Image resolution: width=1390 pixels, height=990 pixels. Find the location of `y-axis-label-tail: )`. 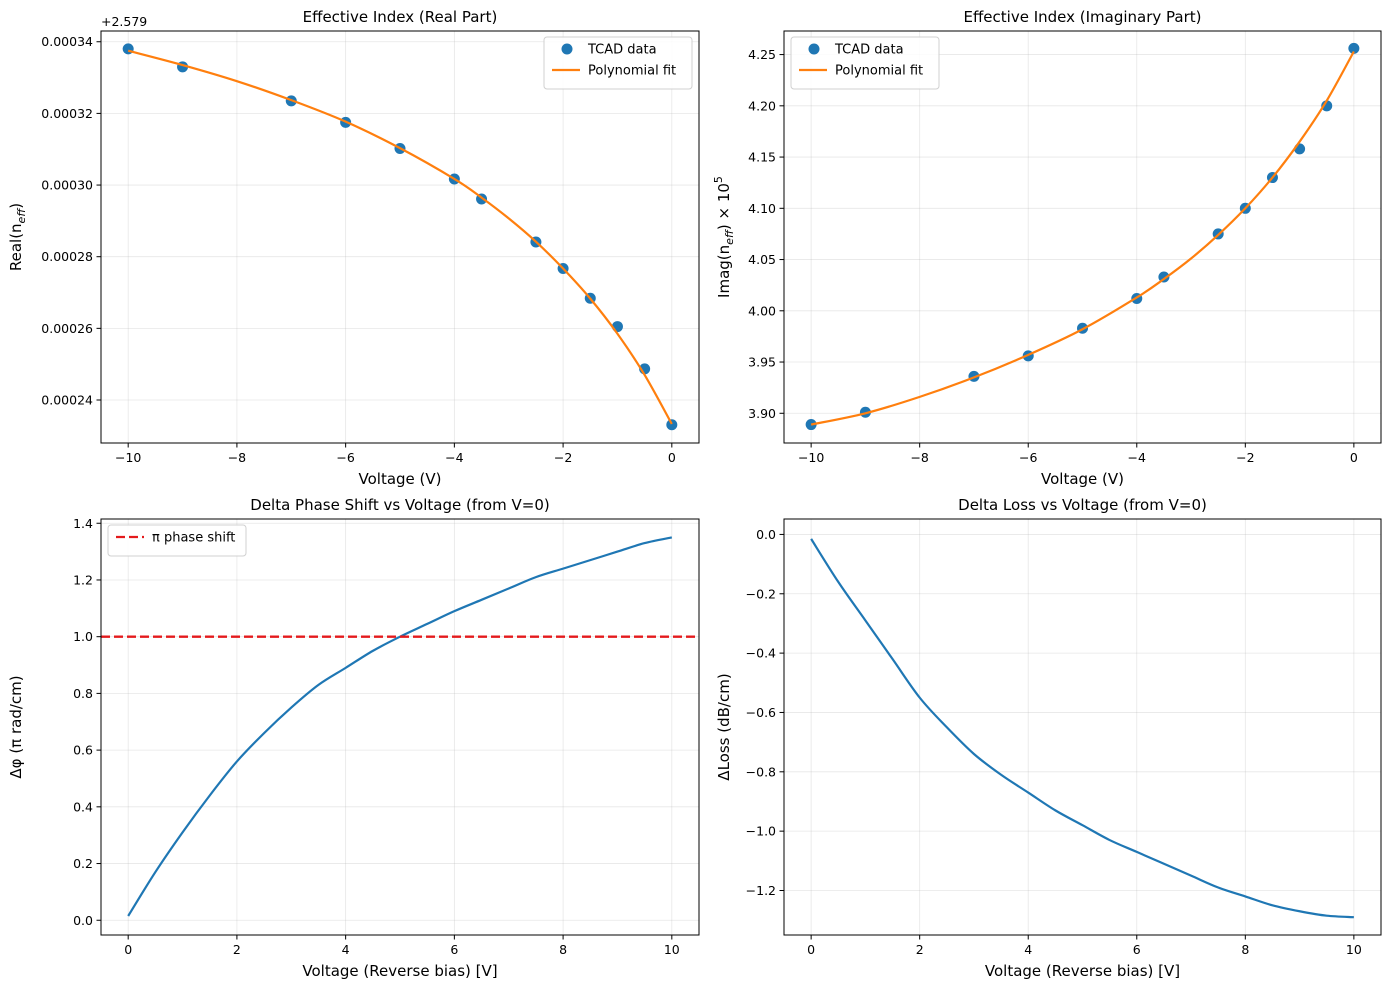

y-axis-label-tail: ) is located at coordinates (16, 206).